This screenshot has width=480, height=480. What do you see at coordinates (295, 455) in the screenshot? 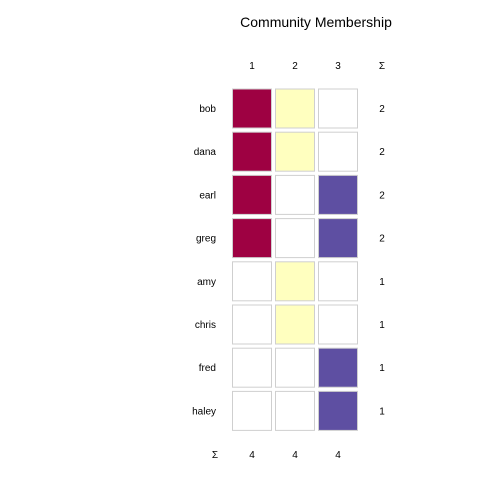
I see `column-total-2: 4` at bounding box center [295, 455].